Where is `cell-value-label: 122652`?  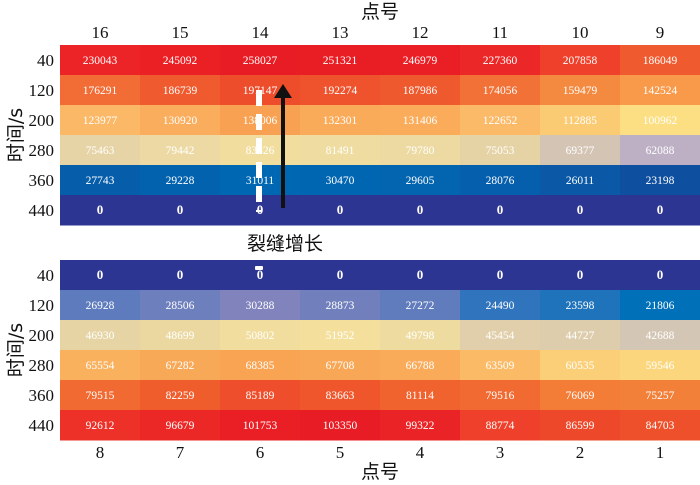
cell-value-label: 122652 is located at coordinates (500, 121).